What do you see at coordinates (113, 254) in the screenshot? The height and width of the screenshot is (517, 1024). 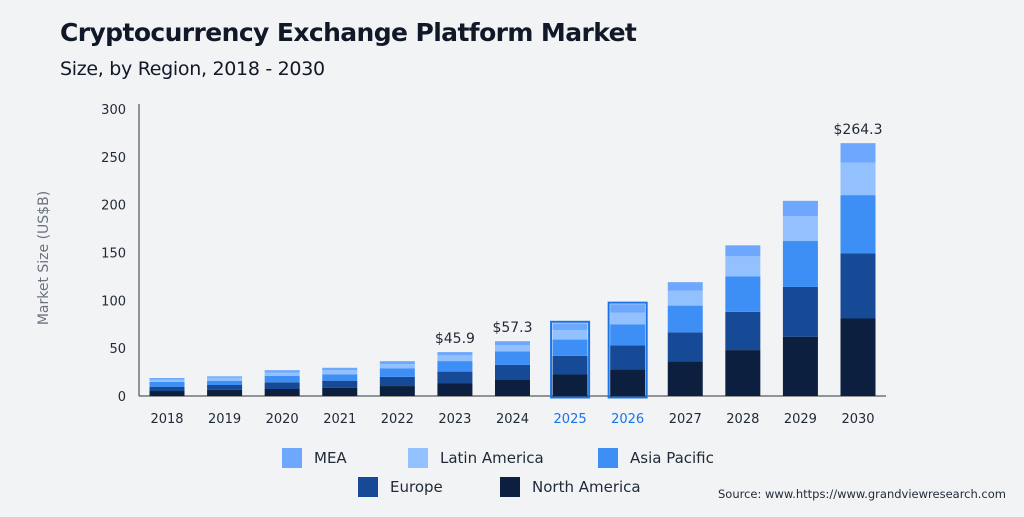 I see `y-tick-label: 150` at bounding box center [113, 254].